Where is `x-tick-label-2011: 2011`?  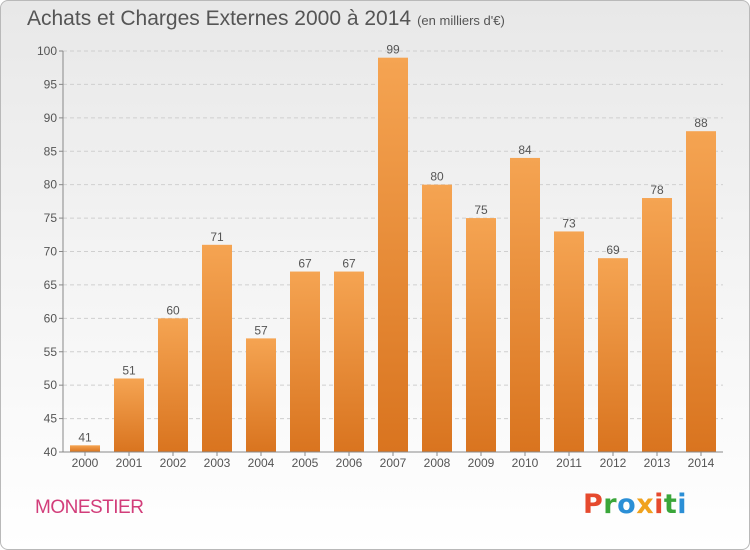
x-tick-label-2011: 2011 is located at coordinates (569, 463).